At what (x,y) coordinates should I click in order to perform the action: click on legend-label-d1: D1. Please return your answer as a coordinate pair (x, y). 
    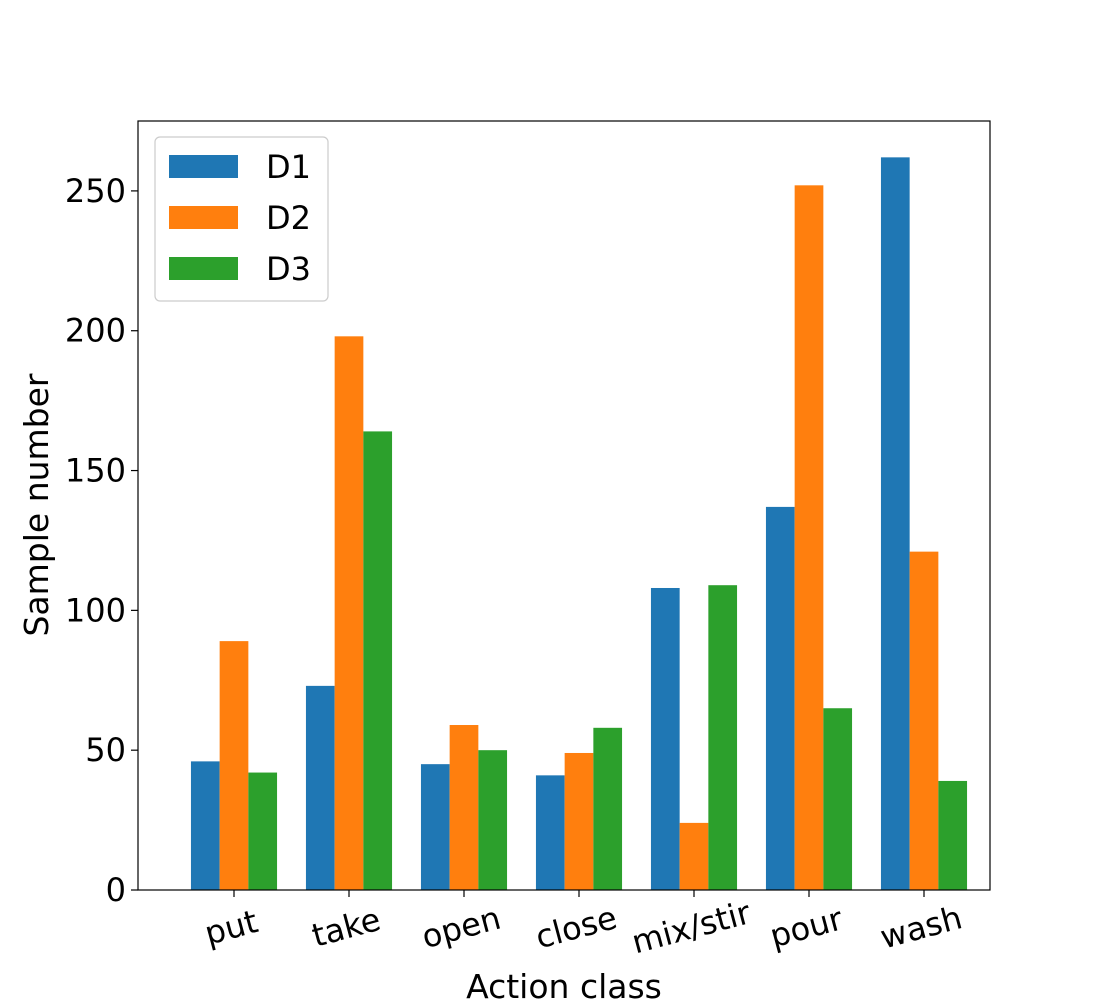
    Looking at the image, I should click on (288, 167).